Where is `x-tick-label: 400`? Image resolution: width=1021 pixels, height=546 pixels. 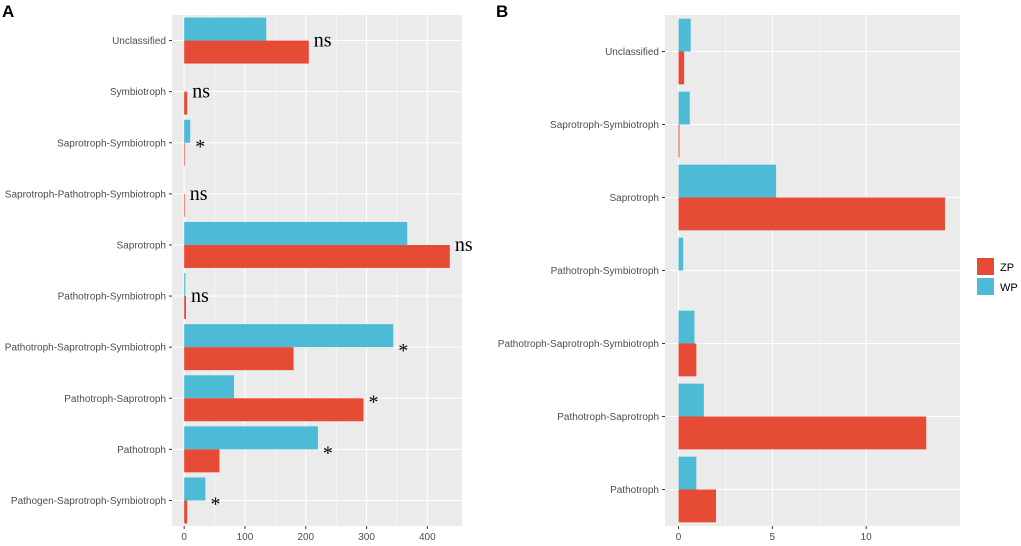
x-tick-label: 400 is located at coordinates (427, 537).